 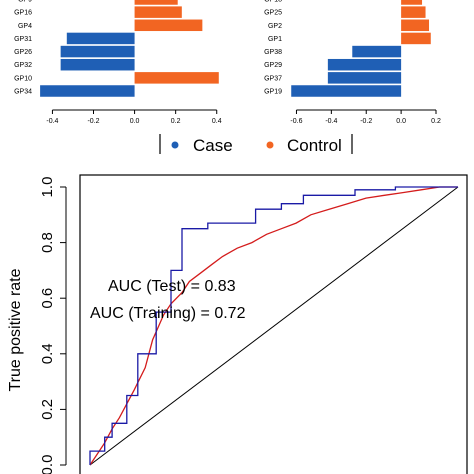 I want to click on left-x-tick-label: -0.4, so click(x=52, y=121).